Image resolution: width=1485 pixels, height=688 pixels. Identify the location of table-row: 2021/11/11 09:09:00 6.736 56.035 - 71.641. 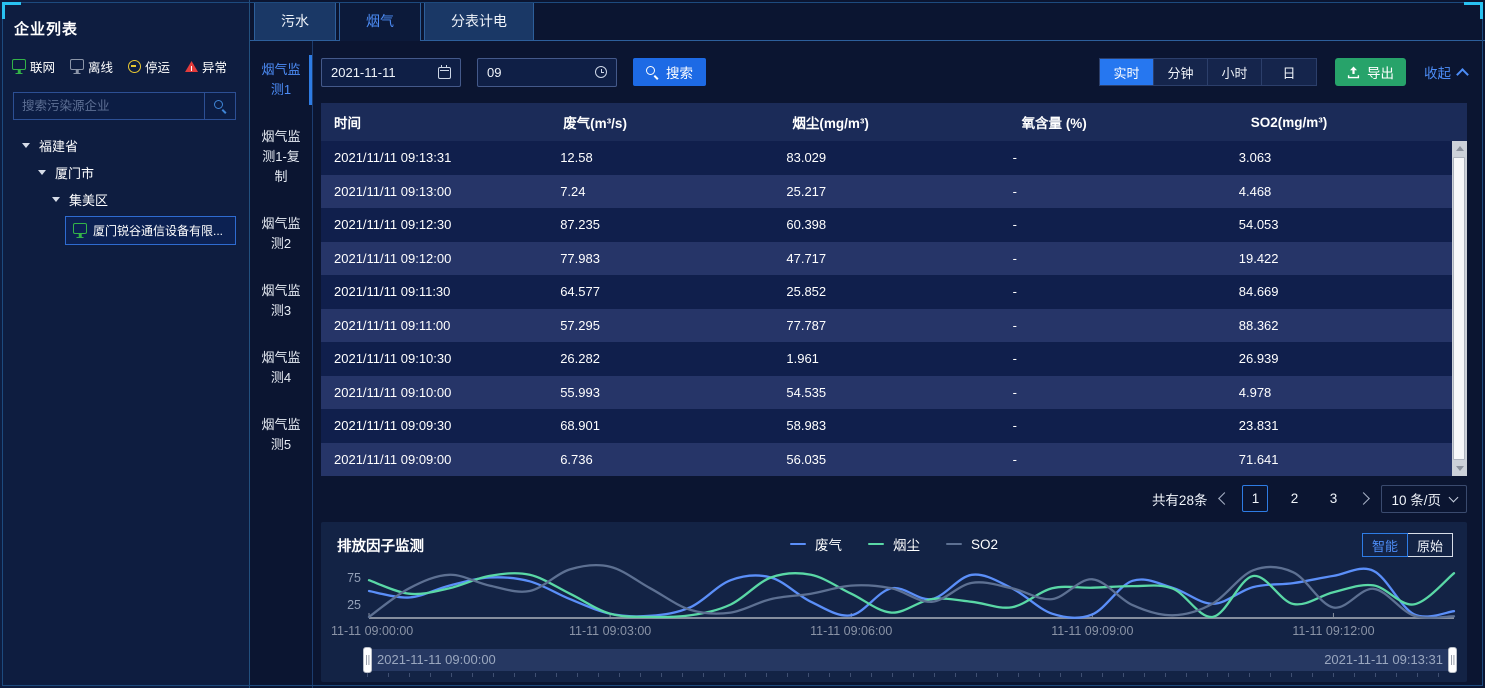
(886, 459).